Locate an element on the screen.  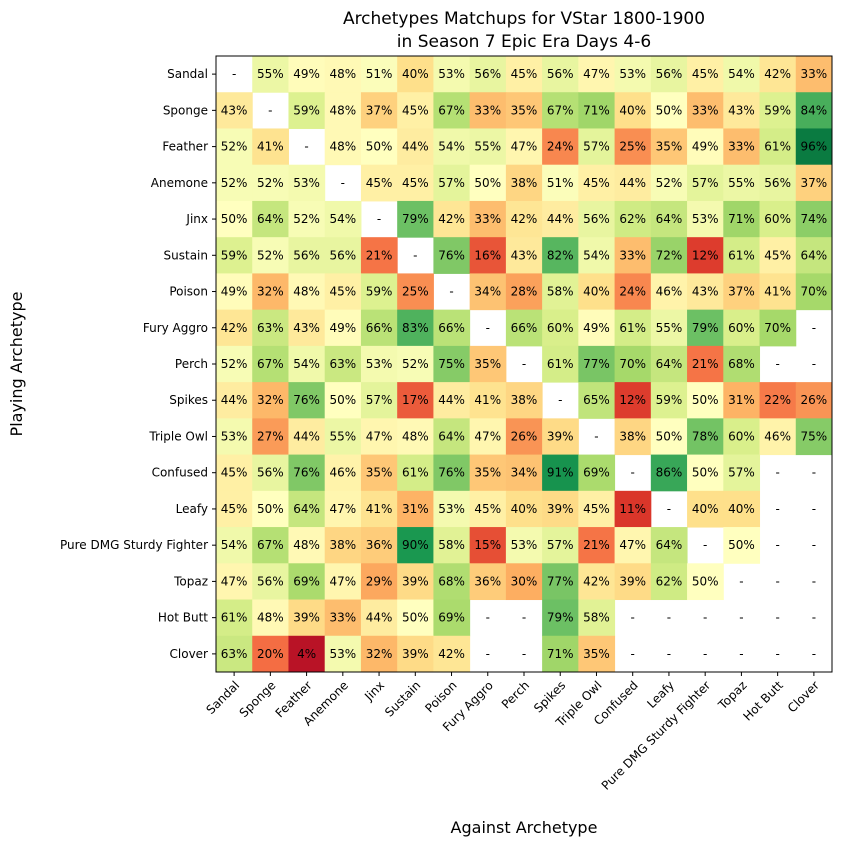
cell-value-label: 4% is located at coordinates (306, 654).